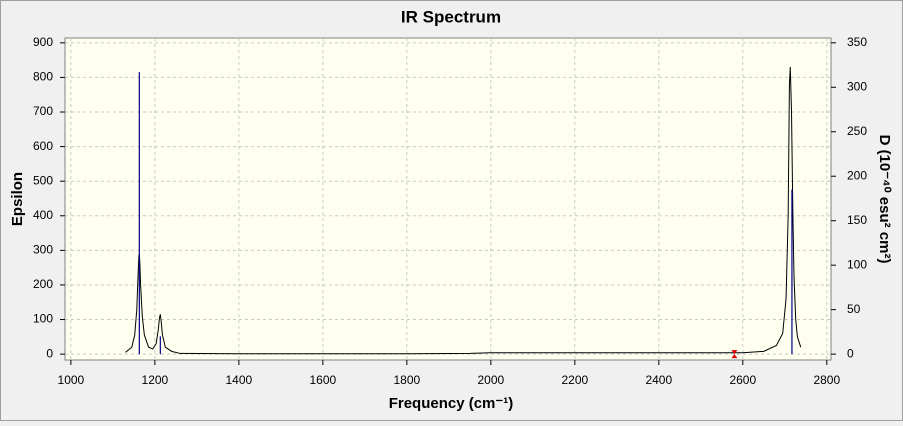 The image size is (903, 426). I want to click on x-tick-label: 1400, so click(239, 380).